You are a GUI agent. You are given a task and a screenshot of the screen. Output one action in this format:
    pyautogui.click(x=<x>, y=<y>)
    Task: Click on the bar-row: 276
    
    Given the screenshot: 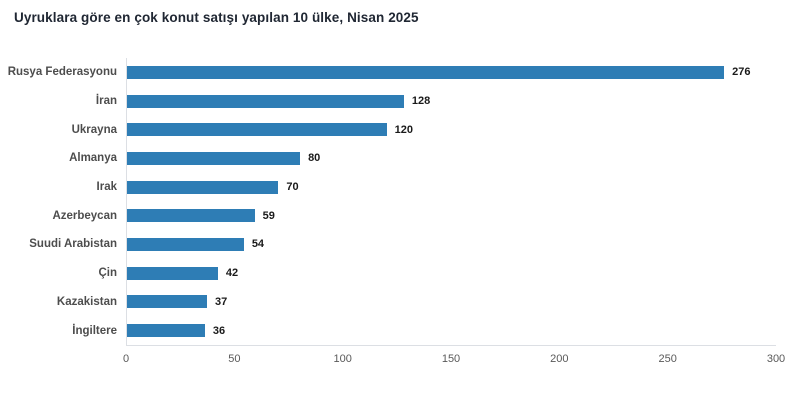 What is the action you would take?
    pyautogui.click(x=451, y=72)
    